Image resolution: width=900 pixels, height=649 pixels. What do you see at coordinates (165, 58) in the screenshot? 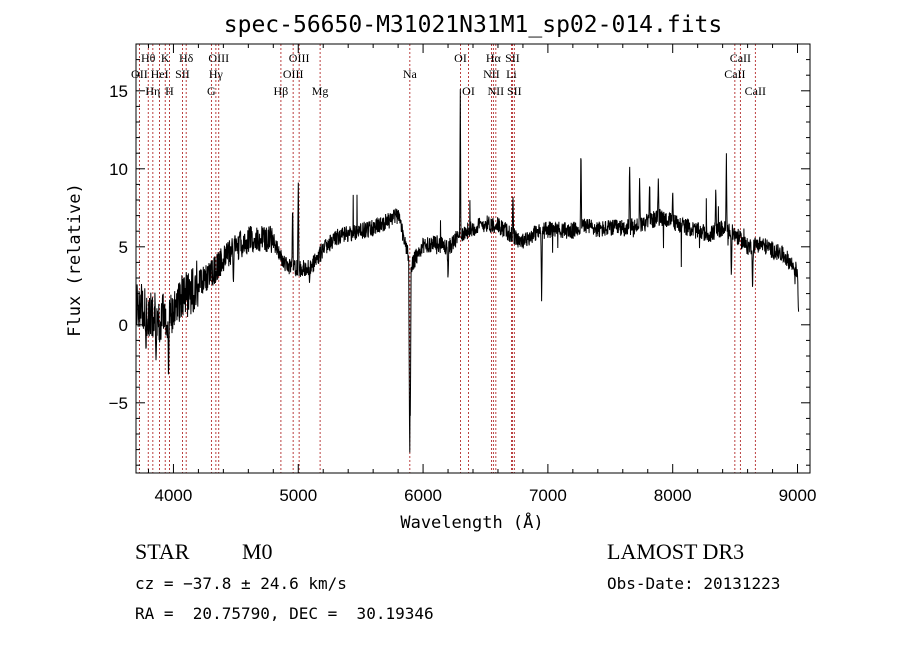
I see `spectral-line-label: K` at bounding box center [165, 58].